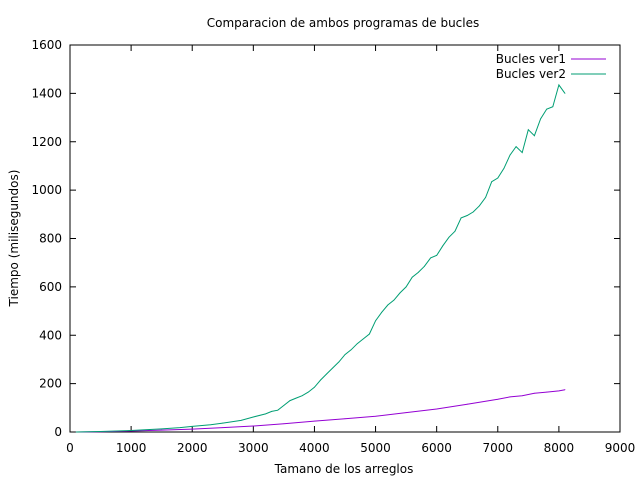  What do you see at coordinates (531, 59) in the screenshot?
I see `legend-label: Bucles ver1` at bounding box center [531, 59].